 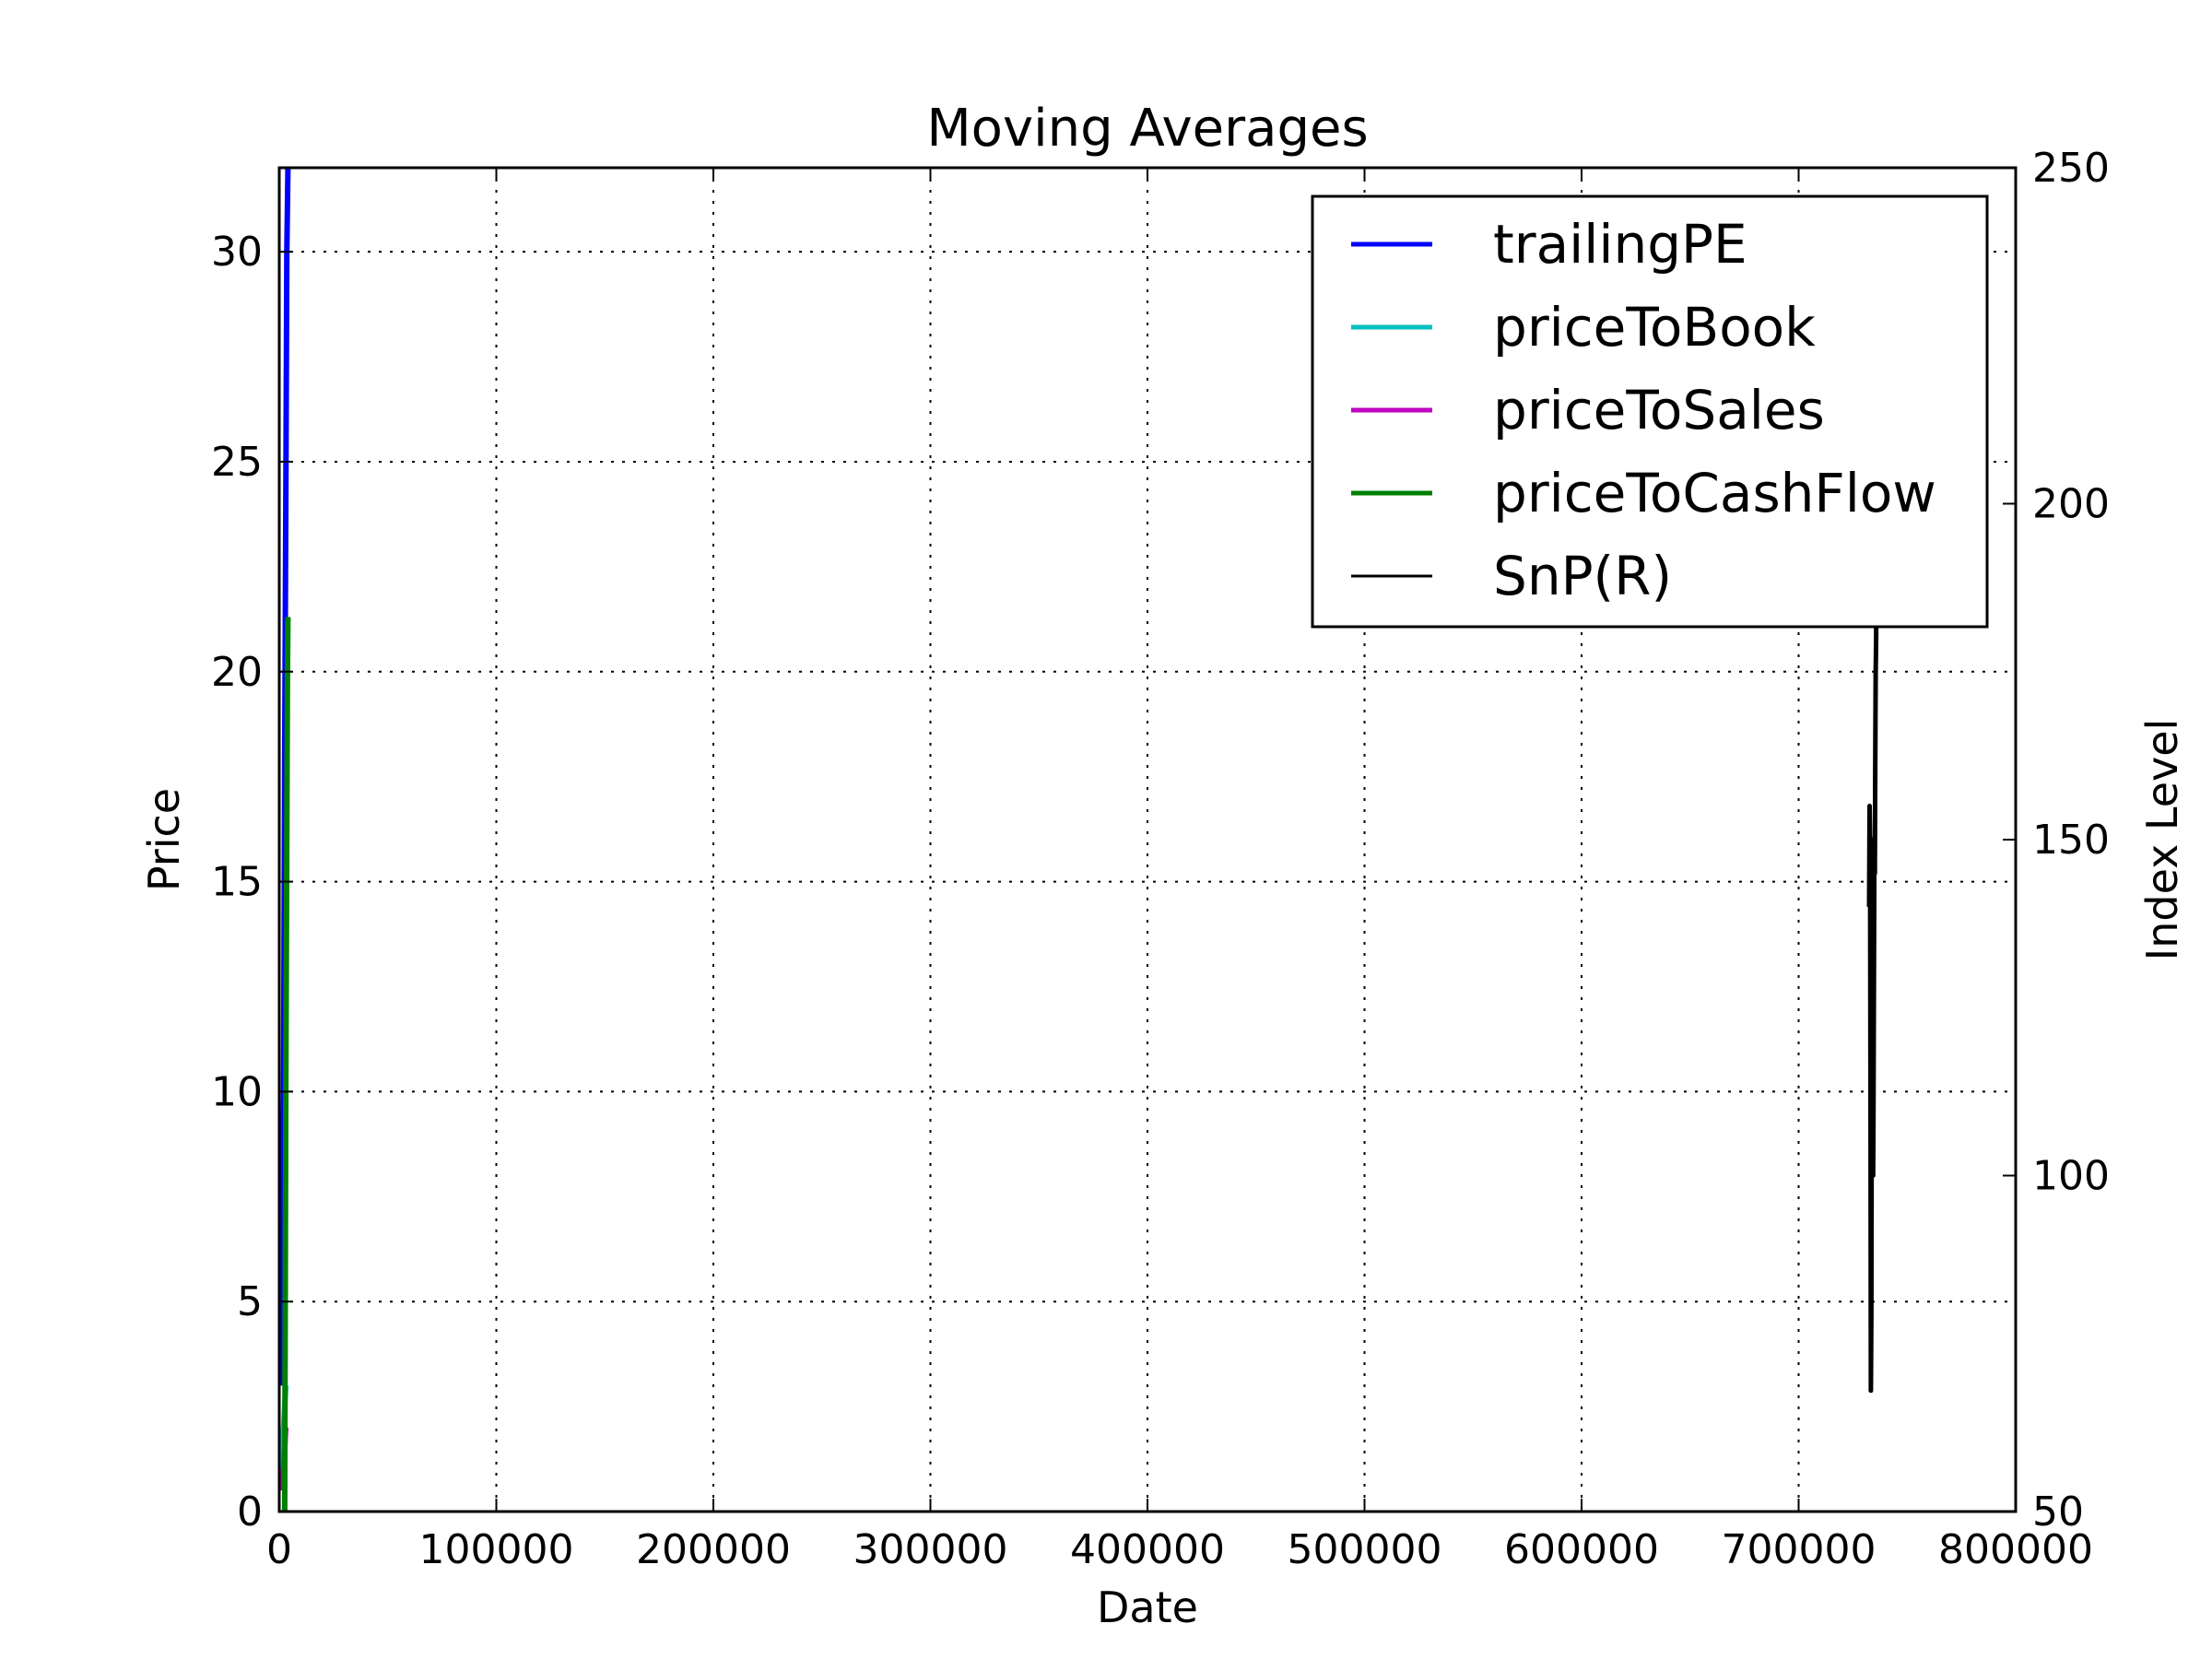 I want to click on legend-label: priceToCashFlow, so click(x=1714, y=493).